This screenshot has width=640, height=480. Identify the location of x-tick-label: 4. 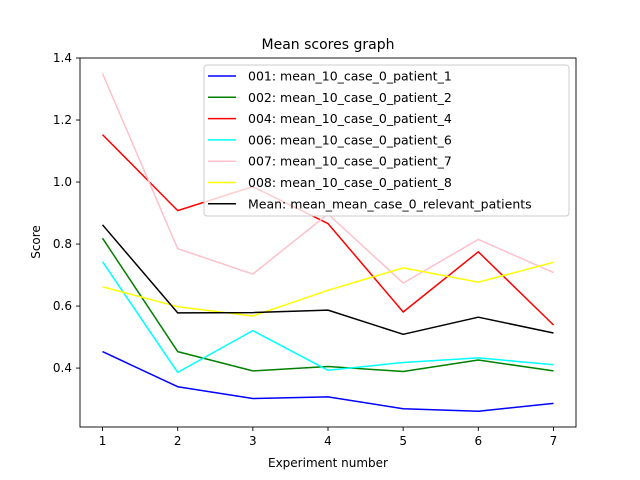
(328, 441).